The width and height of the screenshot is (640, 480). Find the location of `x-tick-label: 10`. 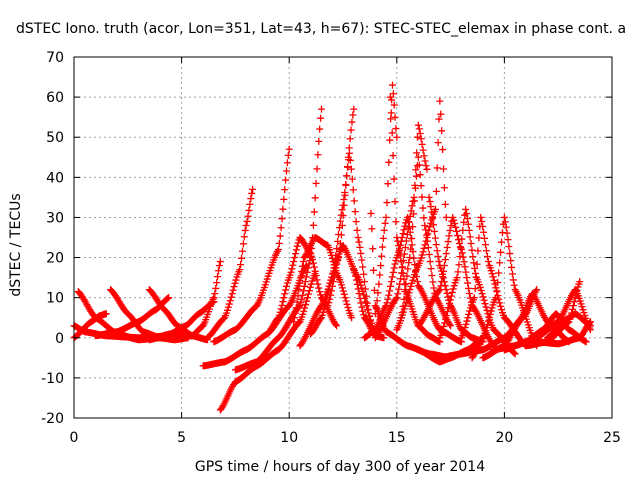

x-tick-label: 10 is located at coordinates (289, 438).